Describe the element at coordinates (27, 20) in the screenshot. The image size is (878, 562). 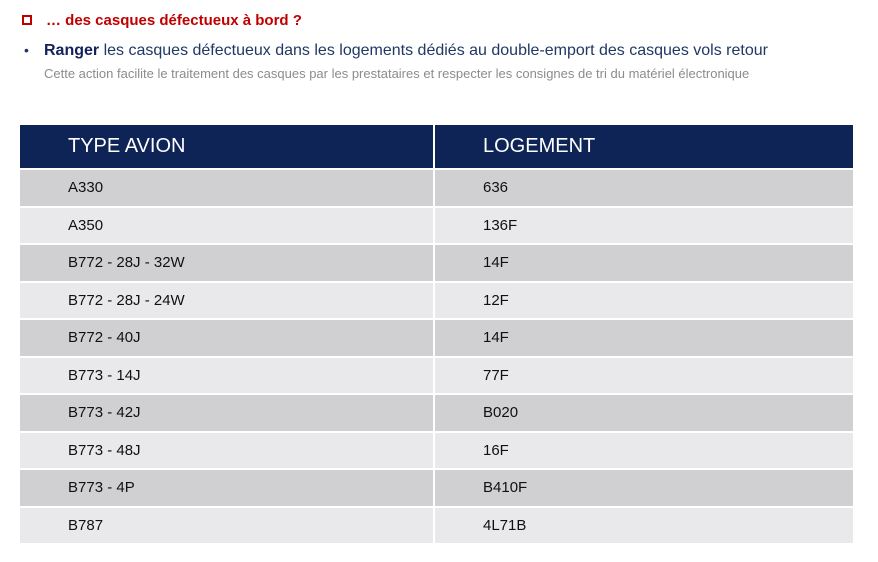
I see `checkbox-bullet-icon` at that location.